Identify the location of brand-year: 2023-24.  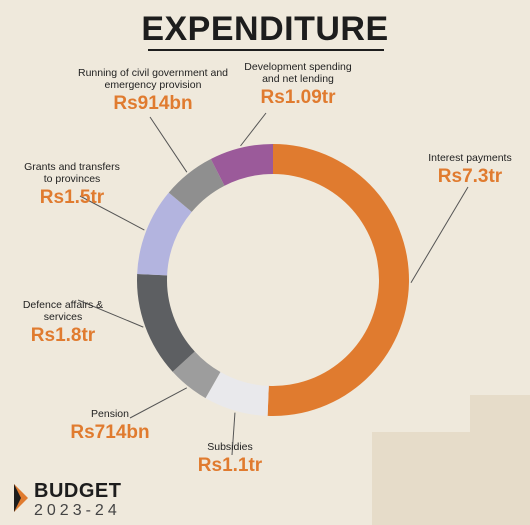
(77, 510).